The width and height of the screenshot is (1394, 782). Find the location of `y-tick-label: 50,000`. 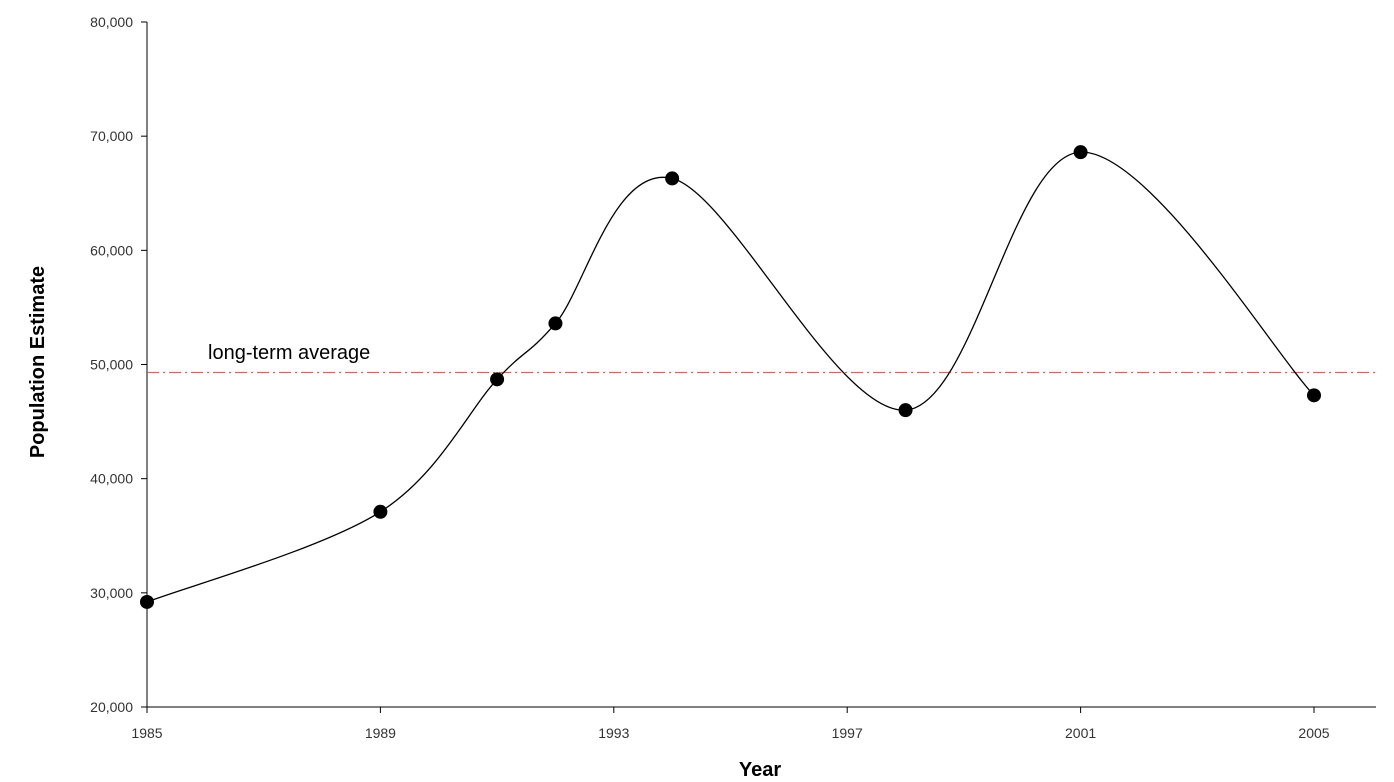

y-tick-label: 50,000 is located at coordinates (111, 365).